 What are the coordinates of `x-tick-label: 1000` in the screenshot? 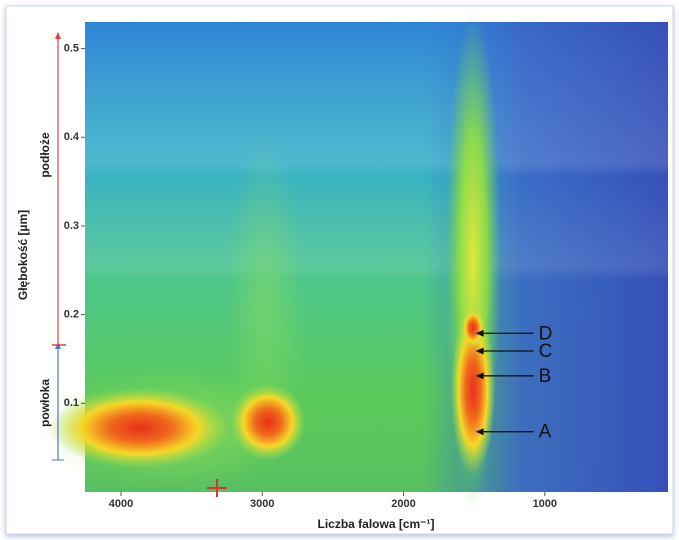 It's located at (545, 504).